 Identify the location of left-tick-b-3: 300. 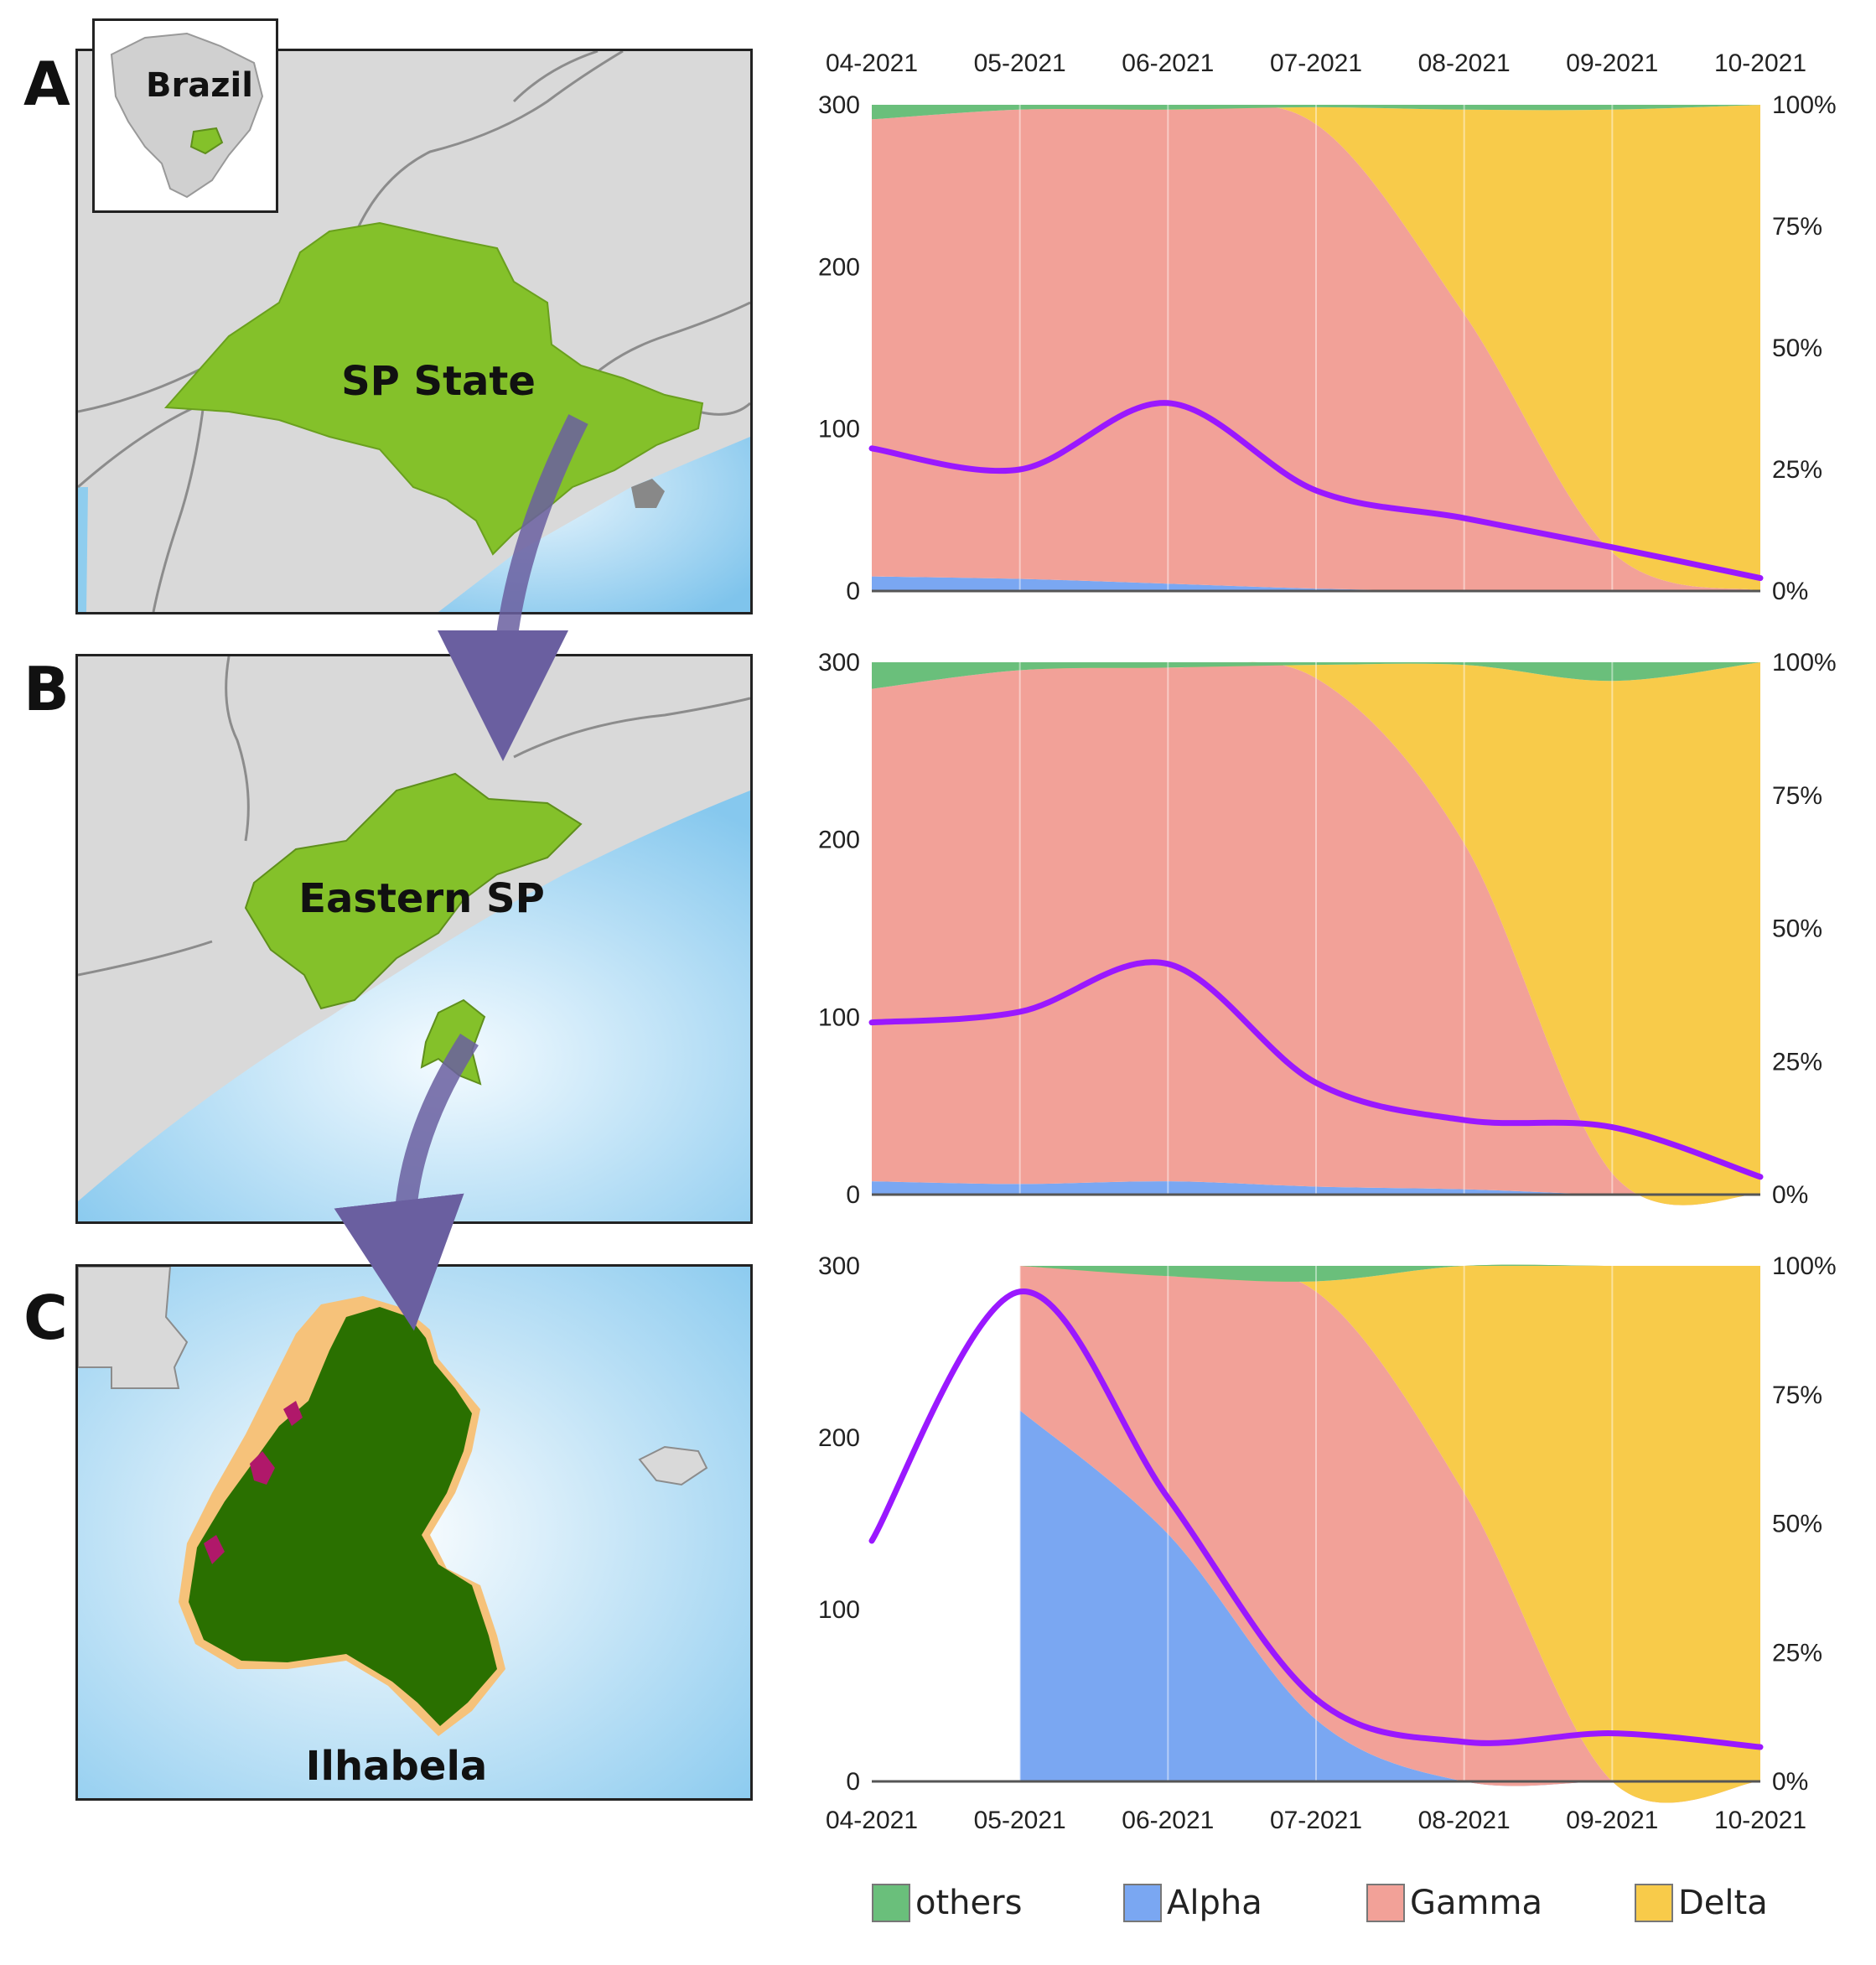
(839, 663).